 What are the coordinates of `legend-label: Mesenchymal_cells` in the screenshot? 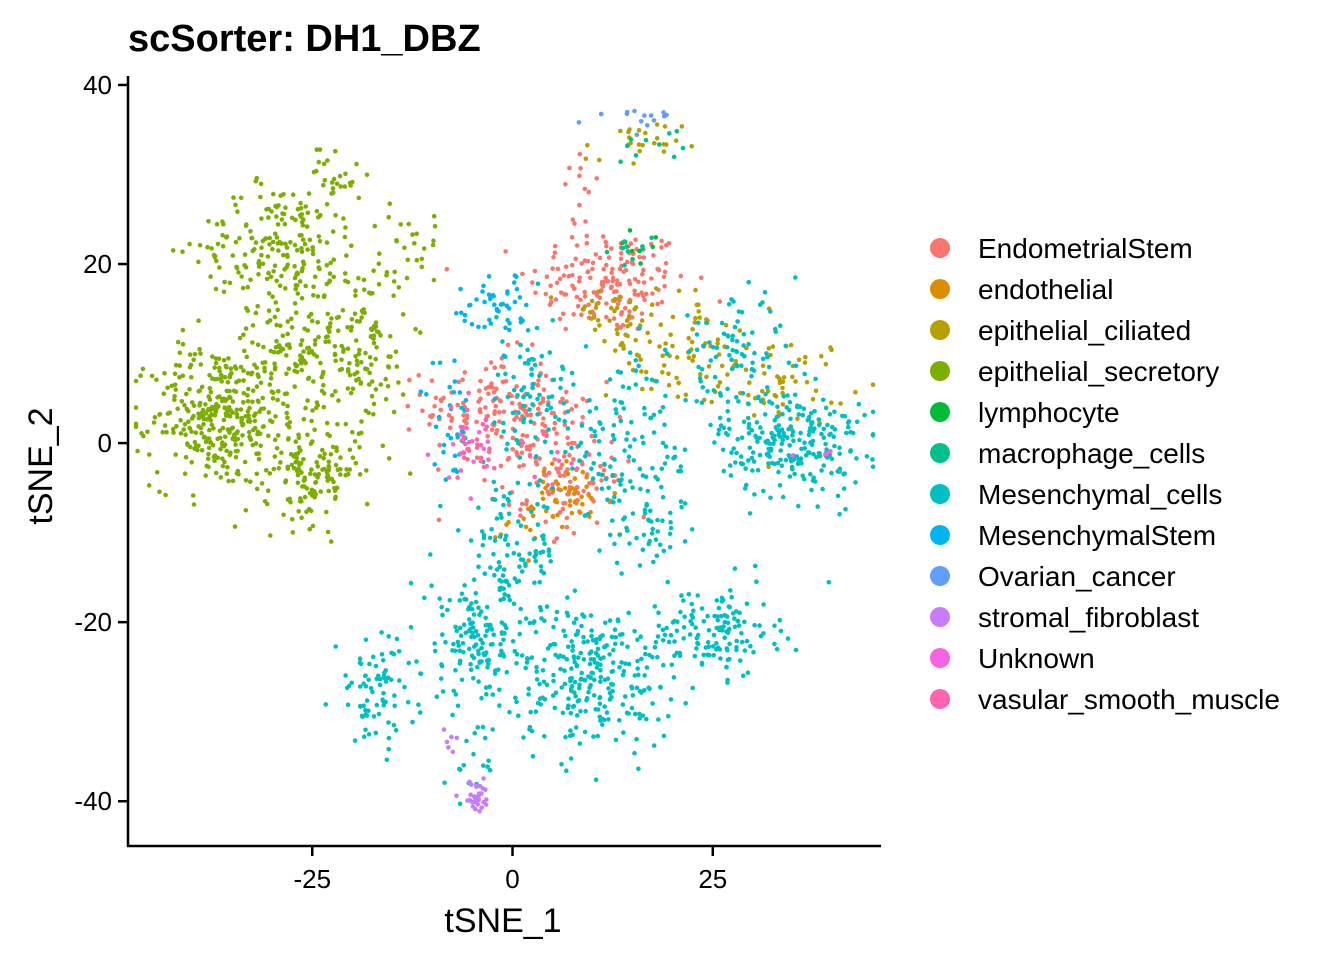 It's located at (1100, 494).